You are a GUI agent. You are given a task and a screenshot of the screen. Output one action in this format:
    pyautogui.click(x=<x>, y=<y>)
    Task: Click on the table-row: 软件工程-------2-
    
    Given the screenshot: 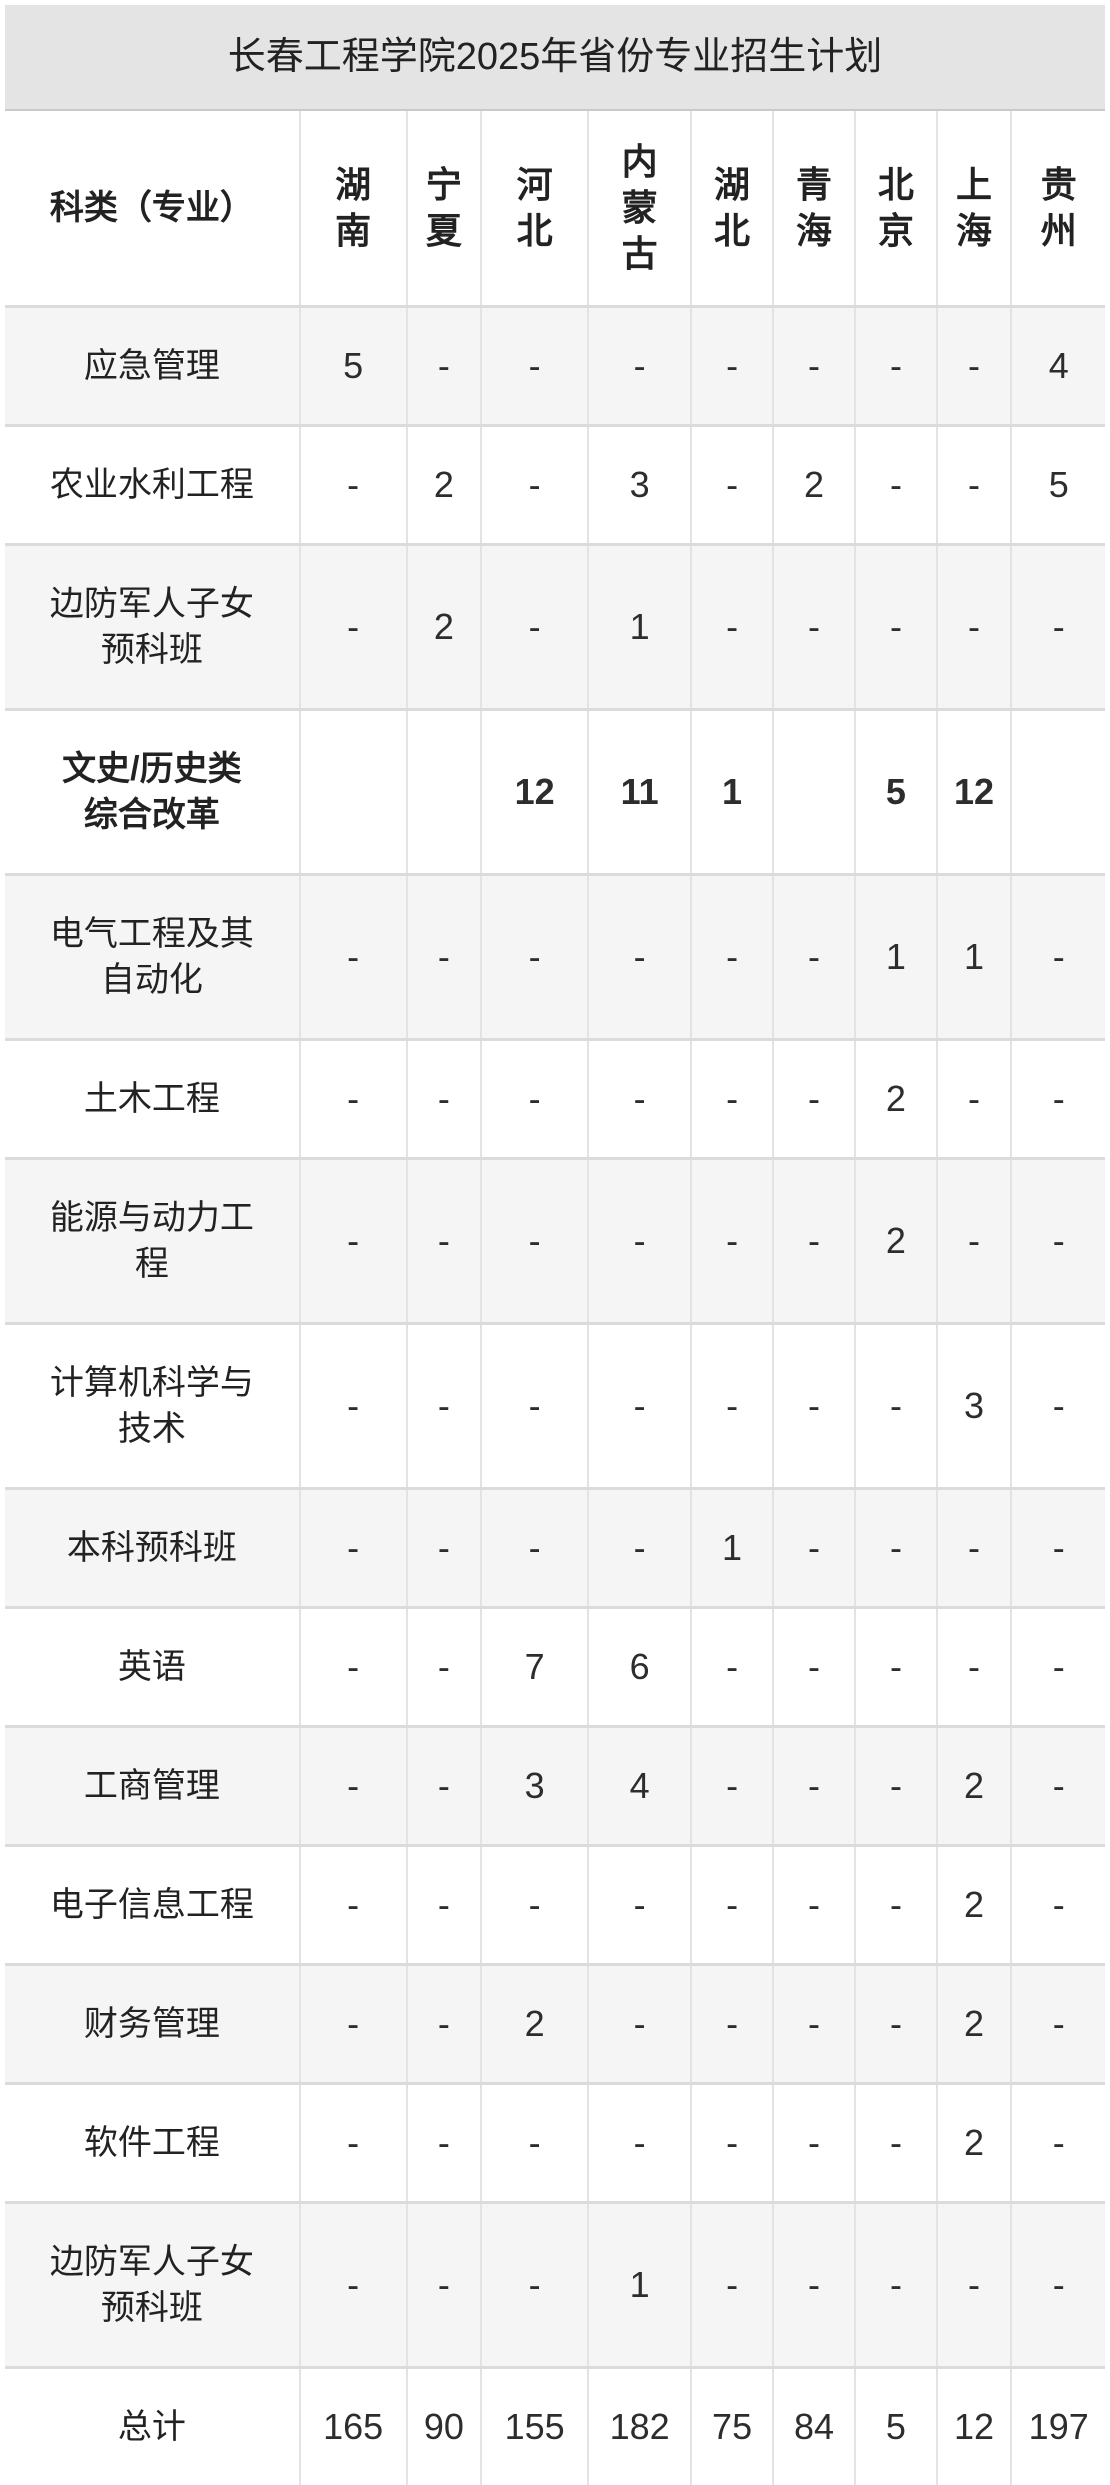 What is the action you would take?
    pyautogui.click(x=555, y=2143)
    